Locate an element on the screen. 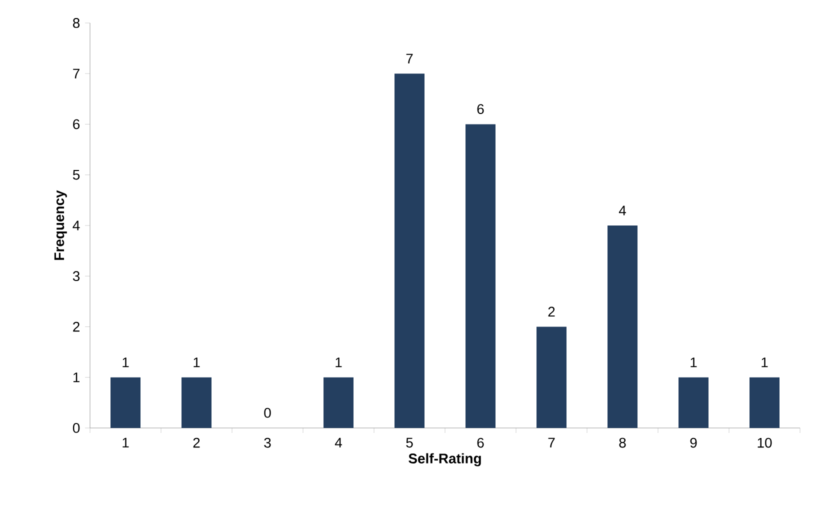 The width and height of the screenshot is (839, 512). x-tick-label: 8 is located at coordinates (622, 443).